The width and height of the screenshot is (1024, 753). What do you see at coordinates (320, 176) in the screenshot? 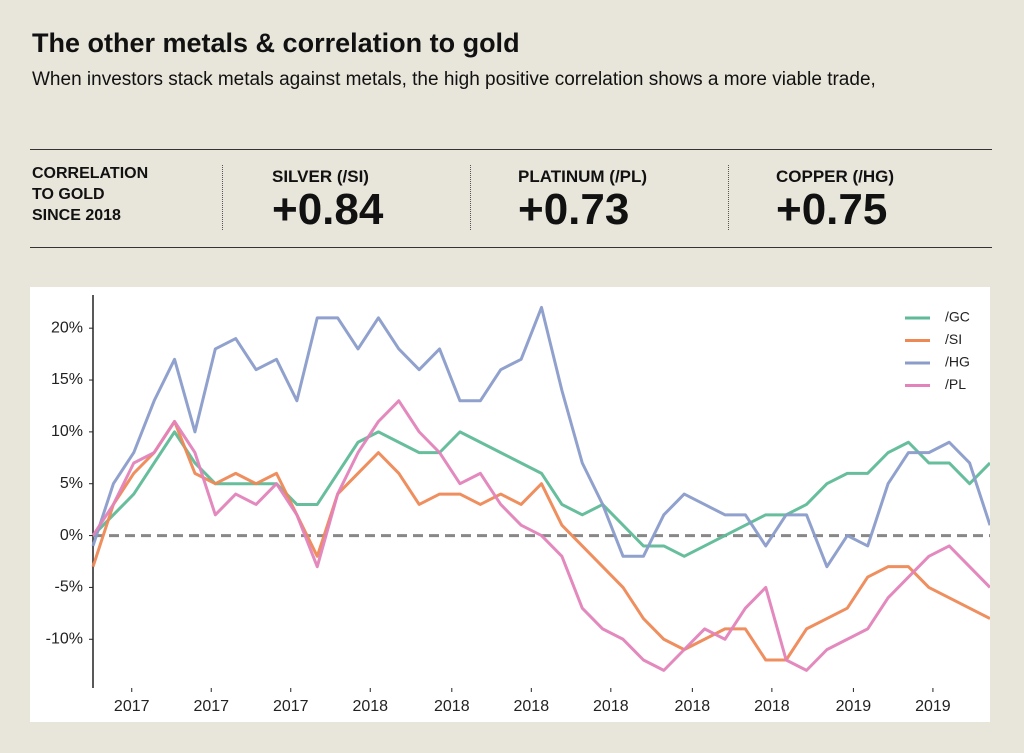
I see `stat-label: SILVER (/SI)` at bounding box center [320, 176].